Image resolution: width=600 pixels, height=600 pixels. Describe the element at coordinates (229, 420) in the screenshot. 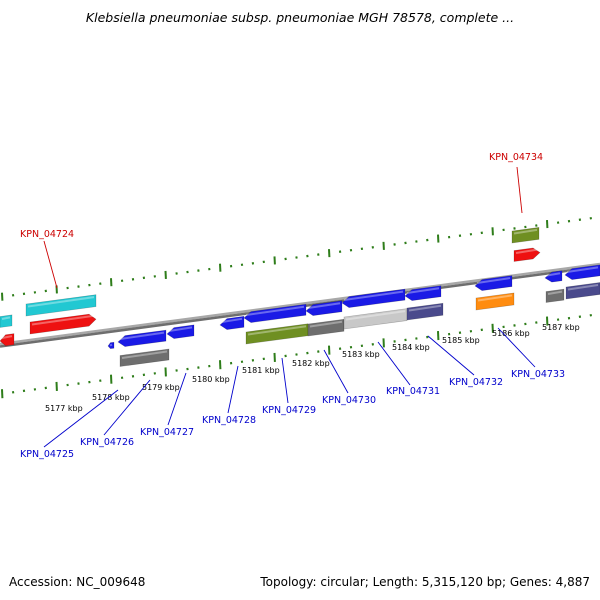

I see `gene-label: KPN_04728` at that location.